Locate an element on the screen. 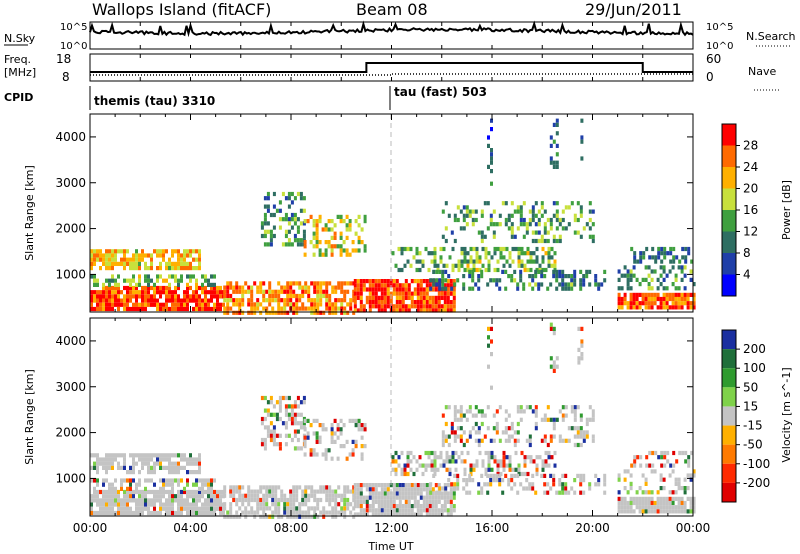 This screenshot has width=800, height=554. x-tick-label: 04:00 is located at coordinates (190, 528).